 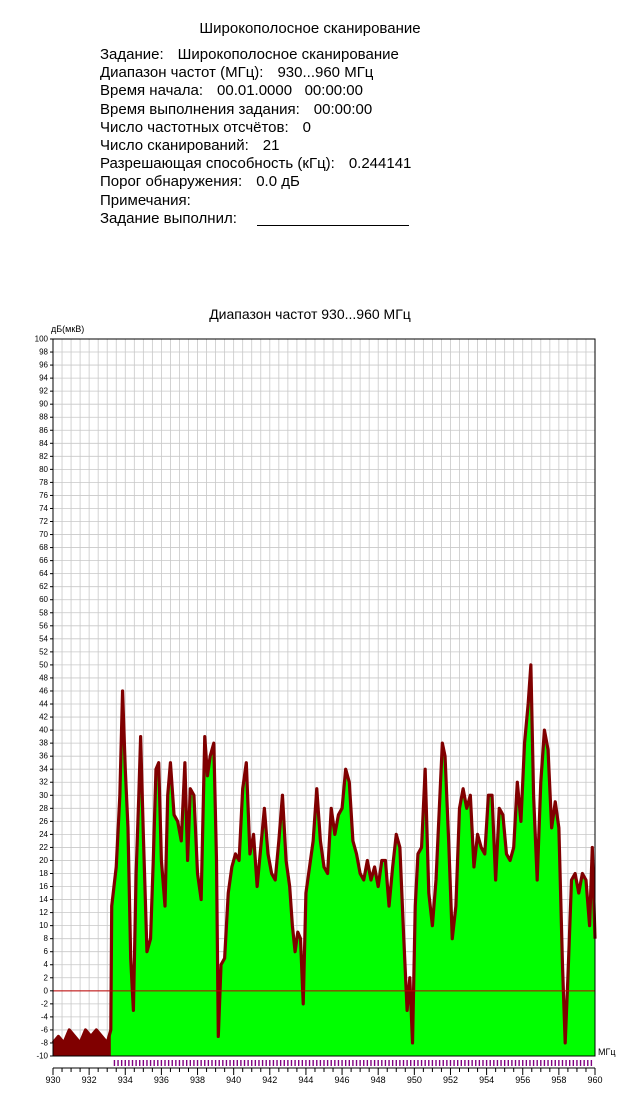 I want to click on y-tick-label: 100, so click(x=42, y=339).